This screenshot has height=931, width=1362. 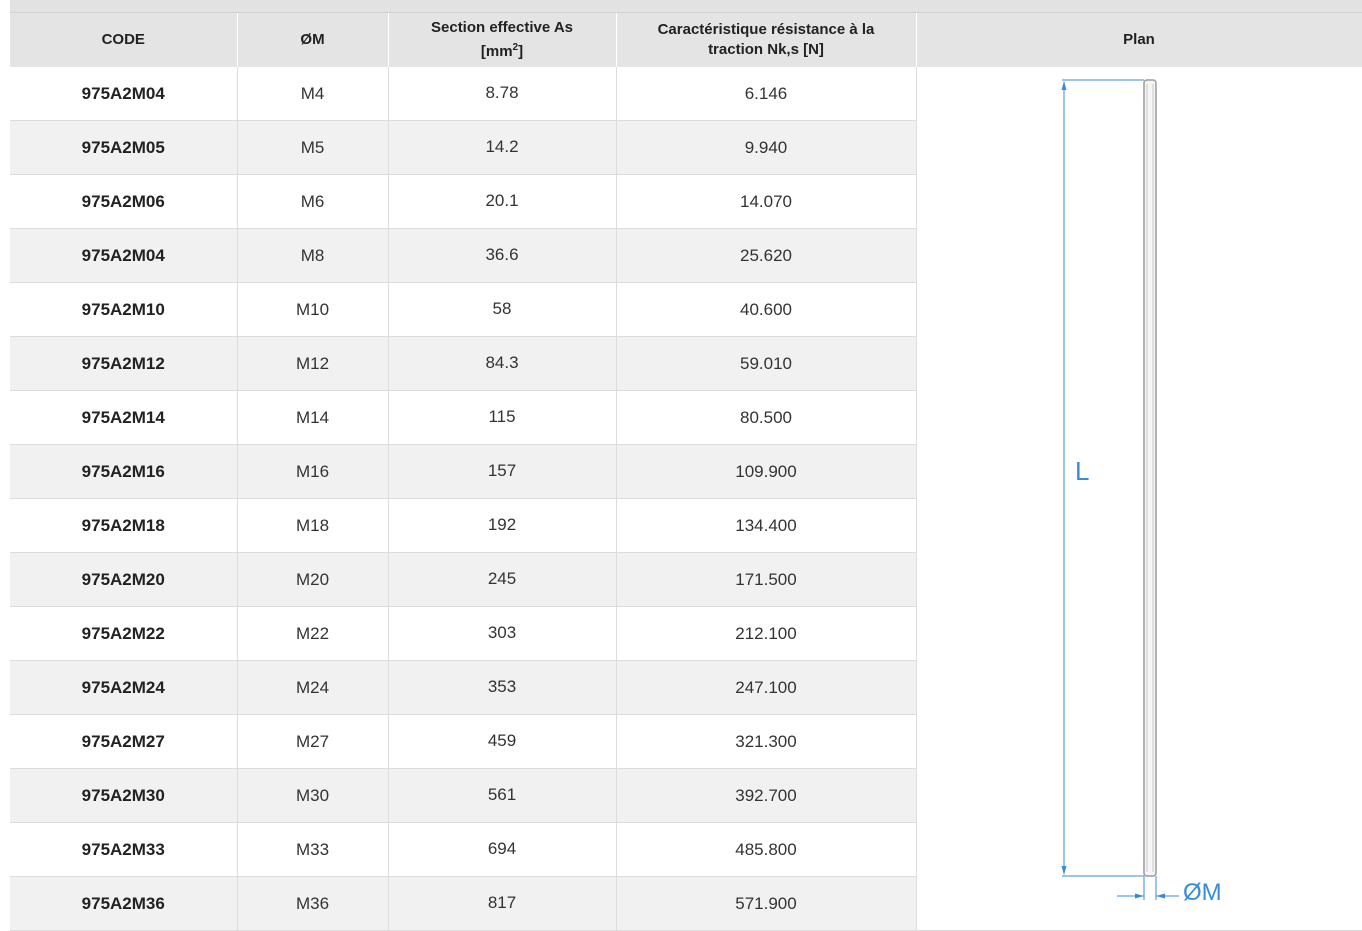 I want to click on threaded-rod-icon, so click(x=1150, y=478).